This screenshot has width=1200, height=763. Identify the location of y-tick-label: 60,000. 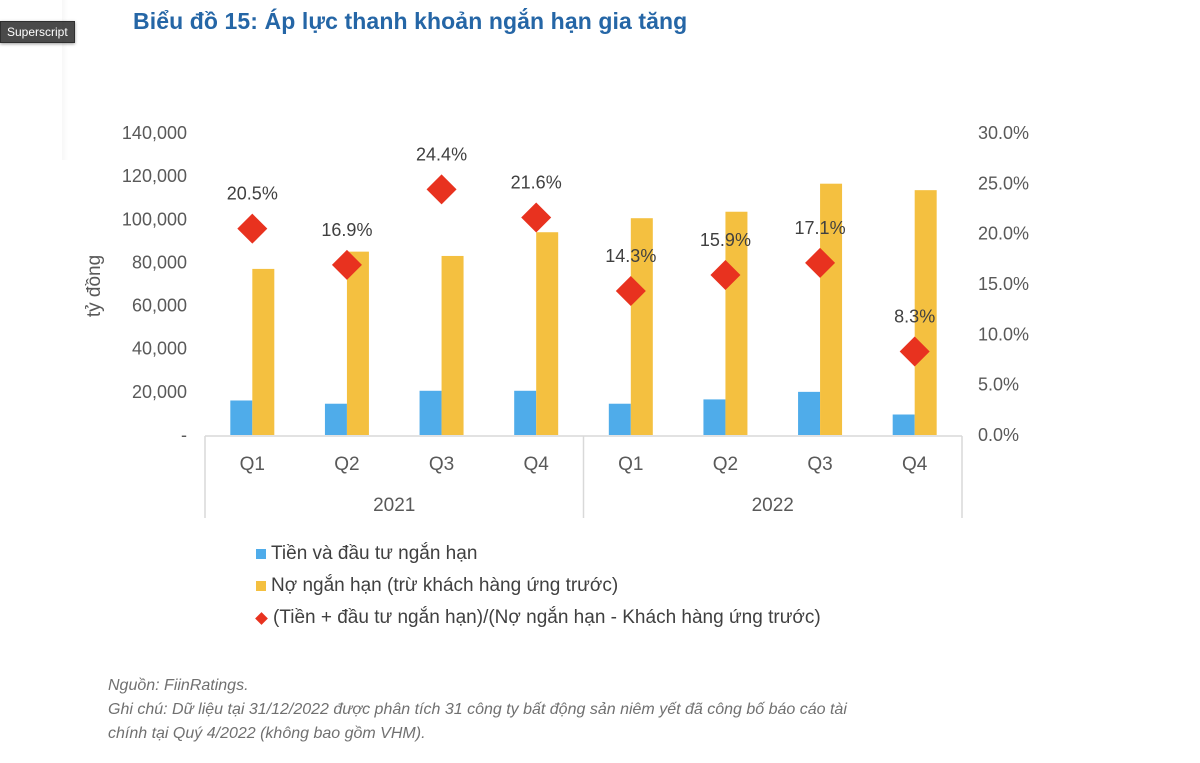
(159, 306).